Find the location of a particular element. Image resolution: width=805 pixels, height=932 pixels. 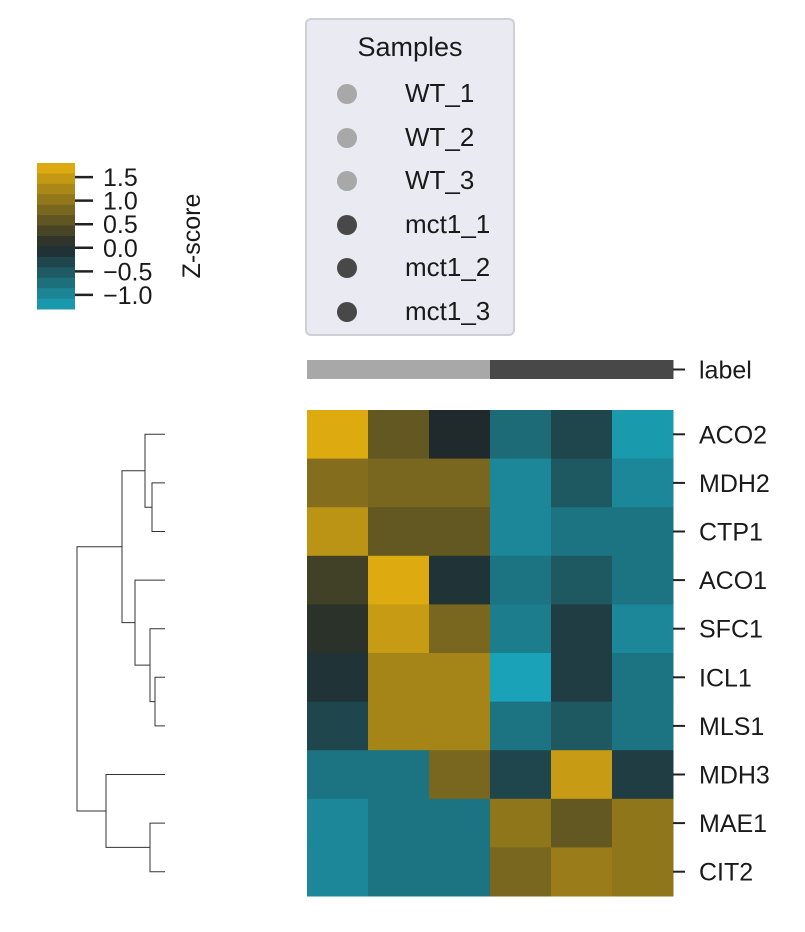

row-label: CIT2 is located at coordinates (726, 873).